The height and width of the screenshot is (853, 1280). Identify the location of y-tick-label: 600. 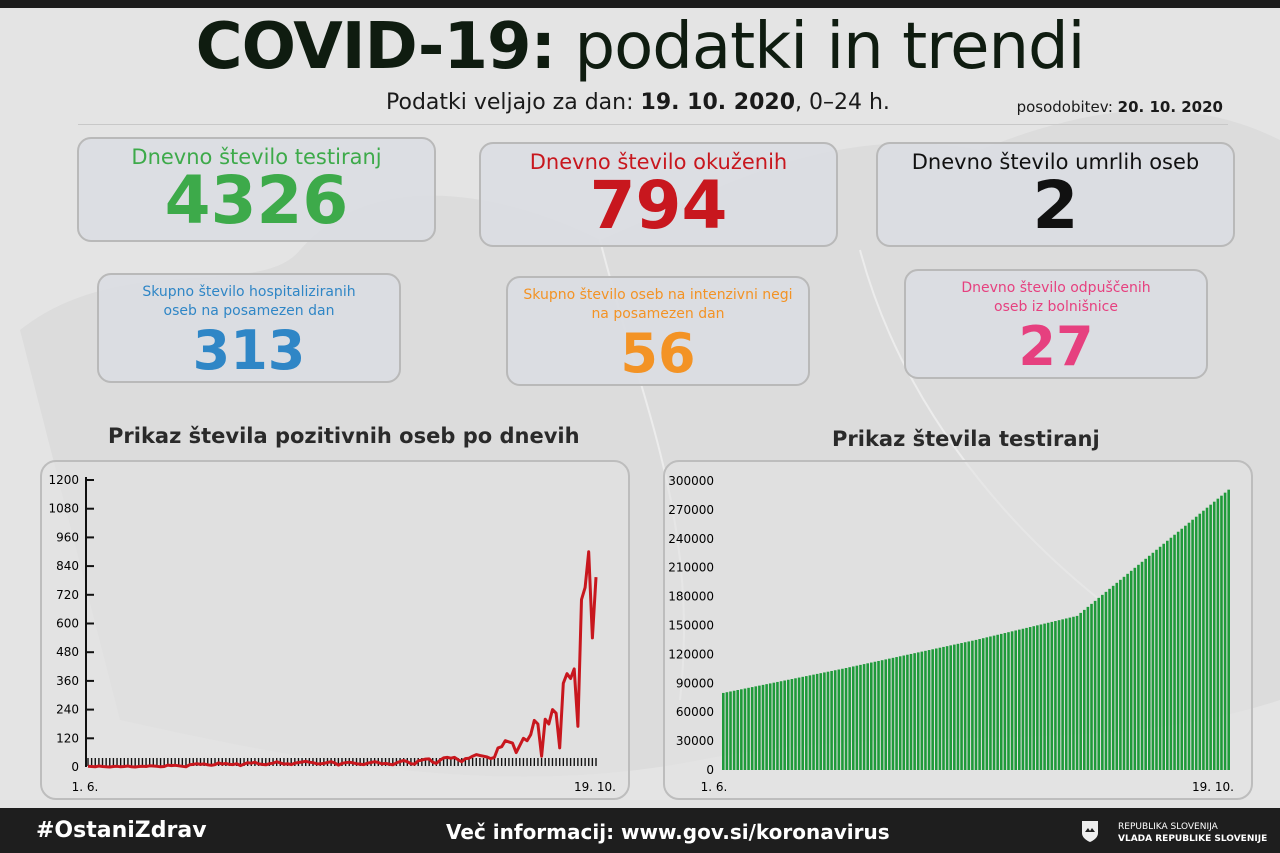
(67, 624).